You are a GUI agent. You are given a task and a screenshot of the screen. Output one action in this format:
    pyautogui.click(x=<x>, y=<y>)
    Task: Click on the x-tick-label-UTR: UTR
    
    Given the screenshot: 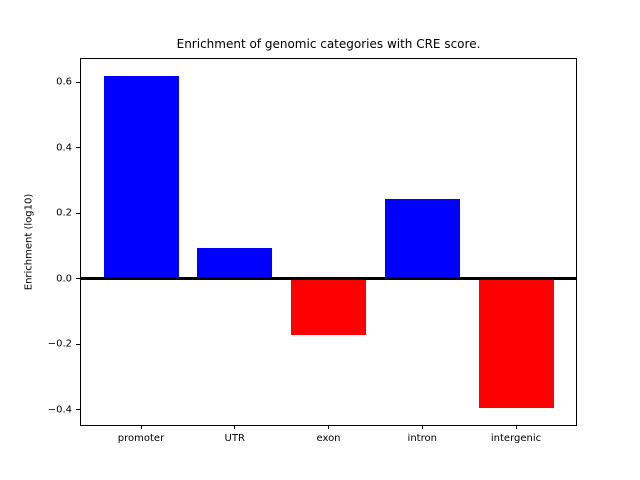 What is the action you would take?
    pyautogui.click(x=234, y=438)
    